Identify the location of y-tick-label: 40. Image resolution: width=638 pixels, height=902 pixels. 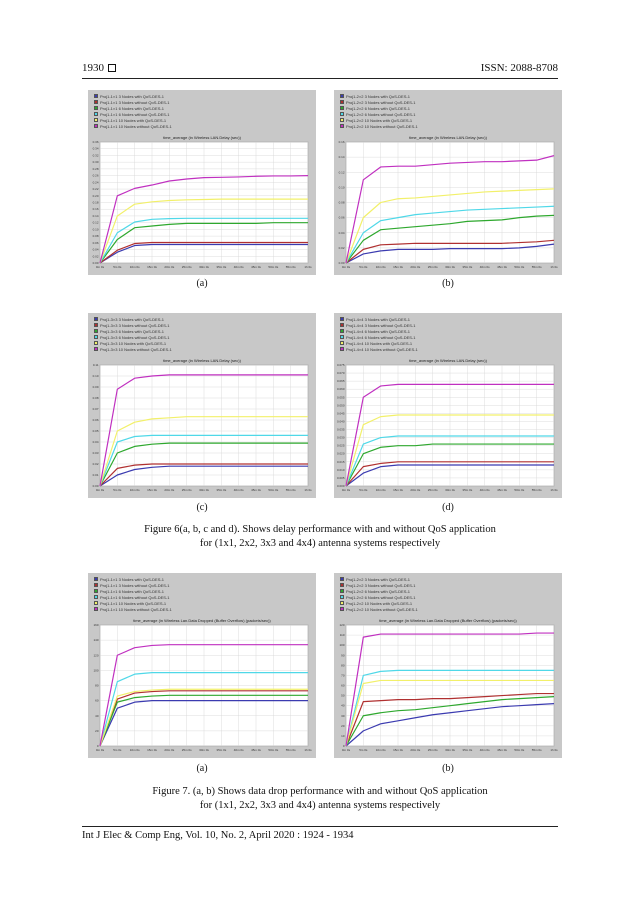
(343, 706).